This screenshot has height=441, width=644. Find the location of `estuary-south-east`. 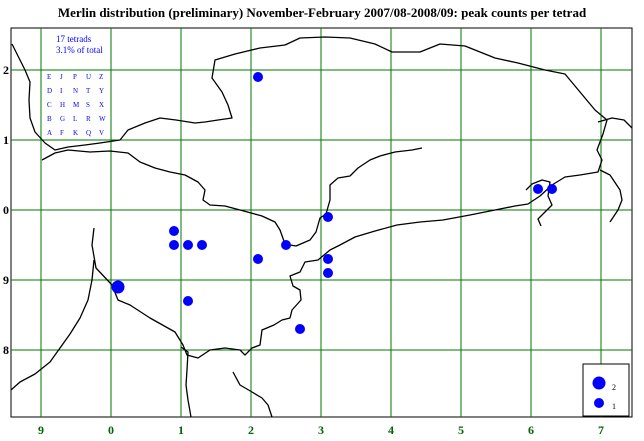

estuary-south-east is located at coordinates (252, 394).